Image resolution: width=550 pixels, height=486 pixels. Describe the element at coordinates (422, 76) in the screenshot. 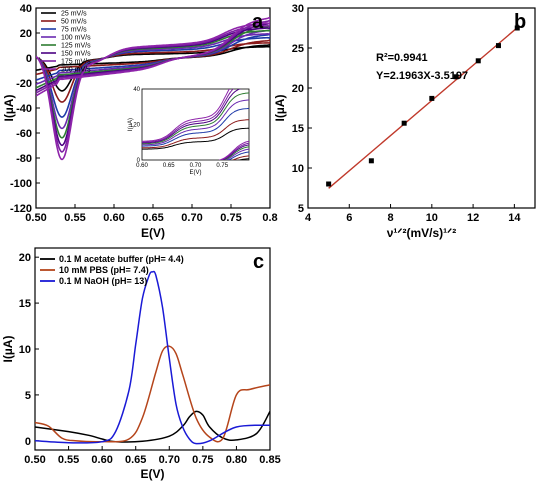

I see `fit-equation-annotation: Y=2.1963X-3.5197` at that location.